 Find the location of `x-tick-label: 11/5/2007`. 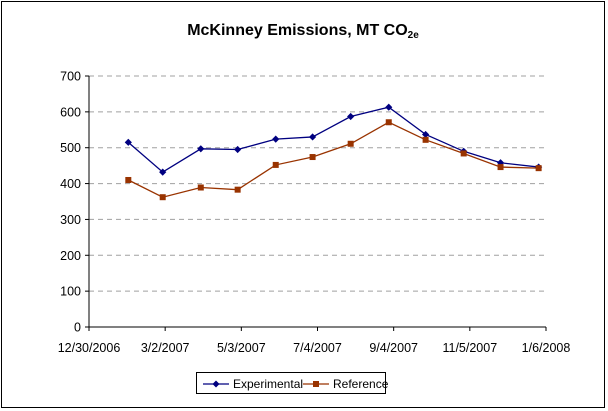

x-tick-label: 11/5/2007 is located at coordinates (469, 348).